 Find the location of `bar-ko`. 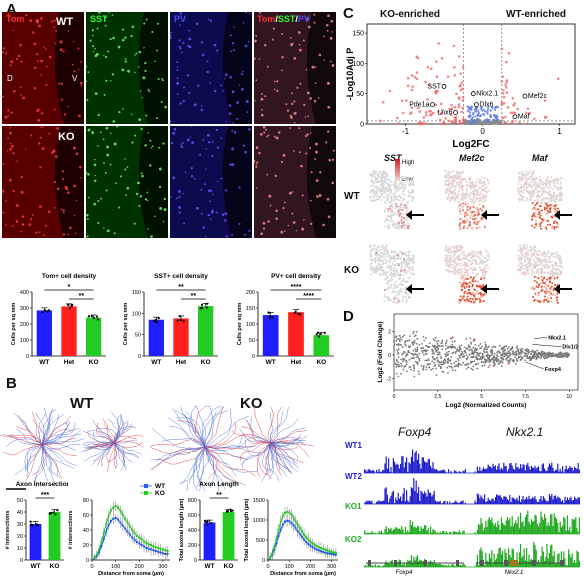

bar-ko is located at coordinates (228, 536).